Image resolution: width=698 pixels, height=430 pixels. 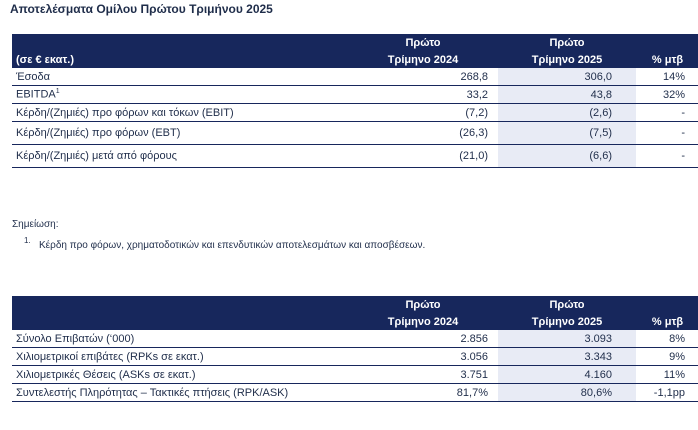 What do you see at coordinates (180, 156) in the screenshot?
I see `row-label: Κέρδη/(Ζημιές) μετά από φόρους` at bounding box center [180, 156].